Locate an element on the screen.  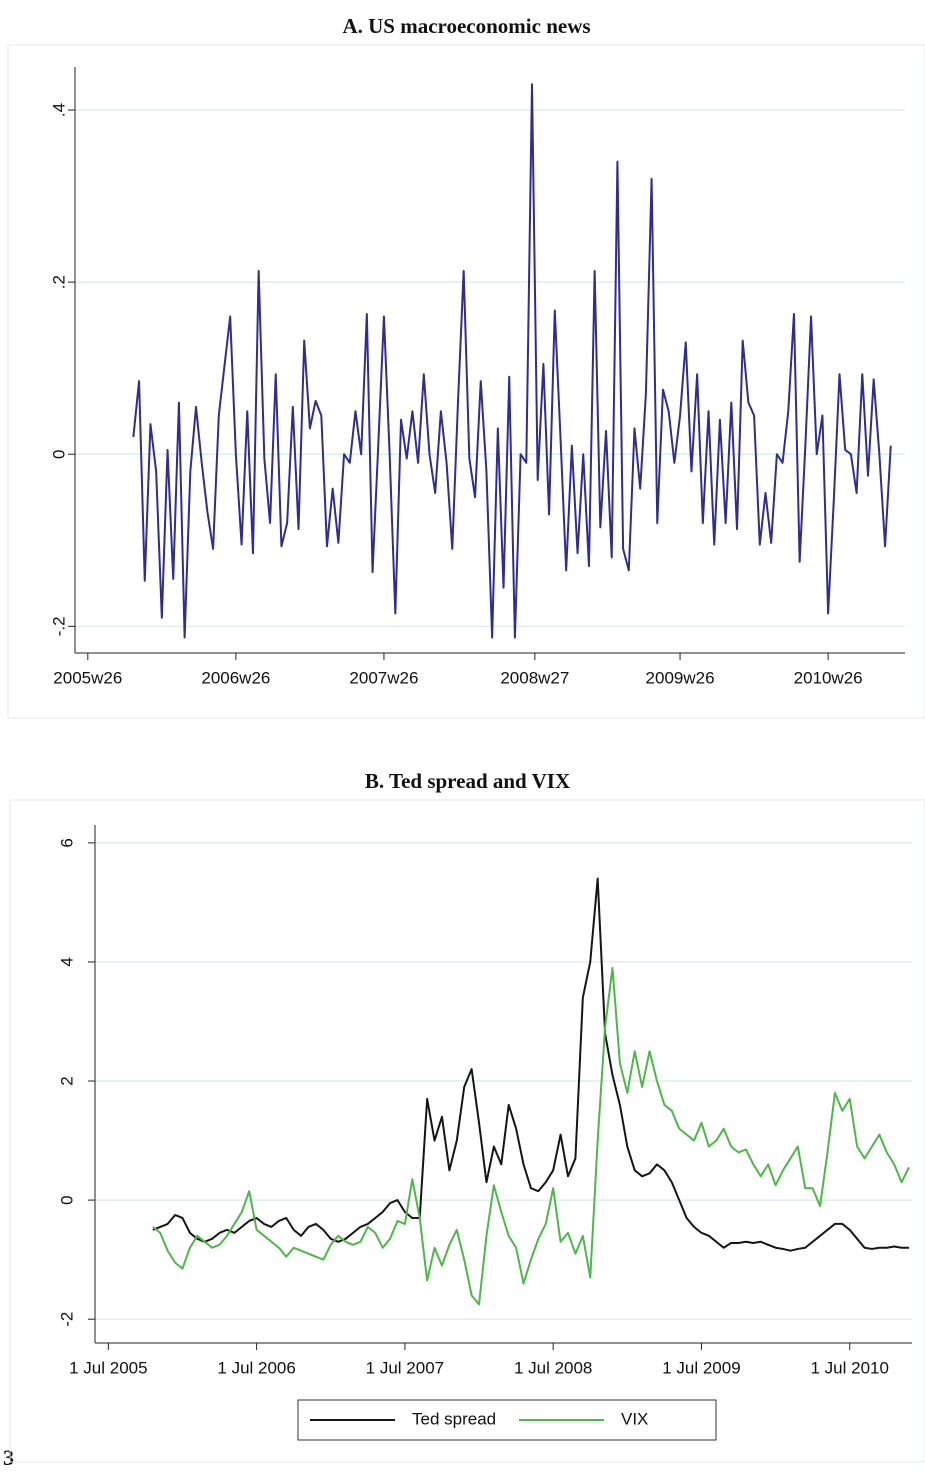
x-tick-label: 2009w26 is located at coordinates (680, 677).